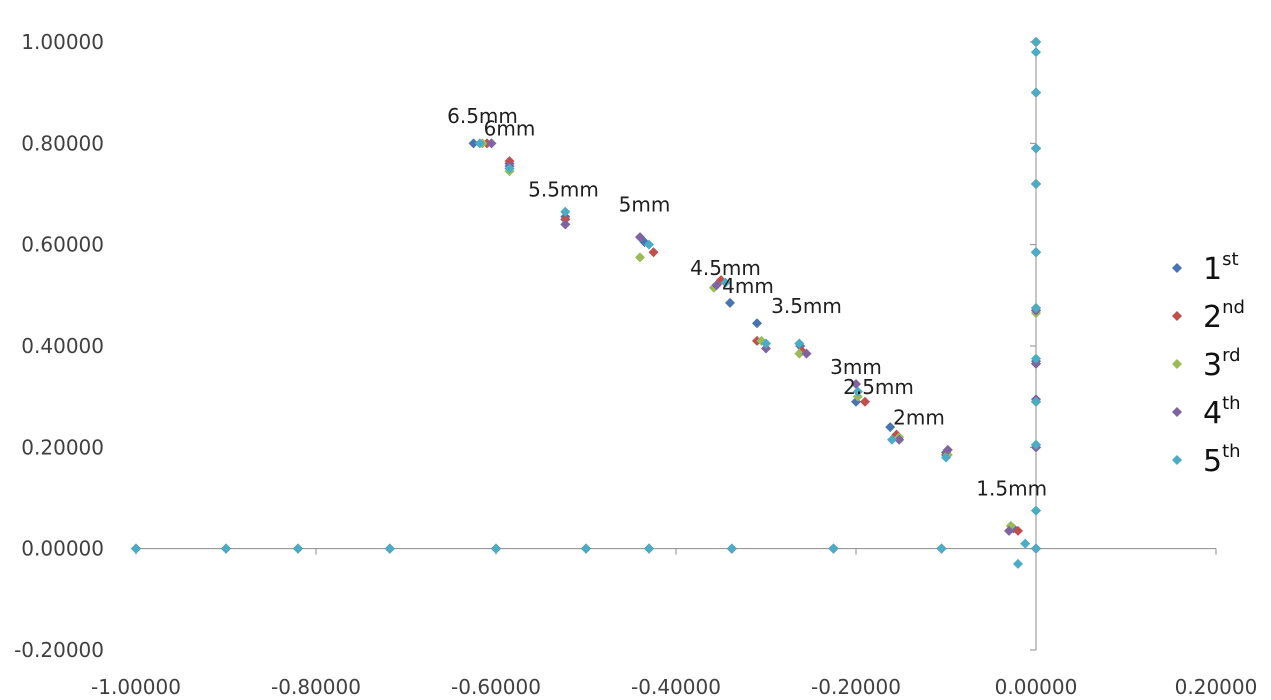 The height and width of the screenshot is (700, 1271). Describe the element at coordinates (316, 687) in the screenshot. I see `x-tick-label: -0.80000` at that location.